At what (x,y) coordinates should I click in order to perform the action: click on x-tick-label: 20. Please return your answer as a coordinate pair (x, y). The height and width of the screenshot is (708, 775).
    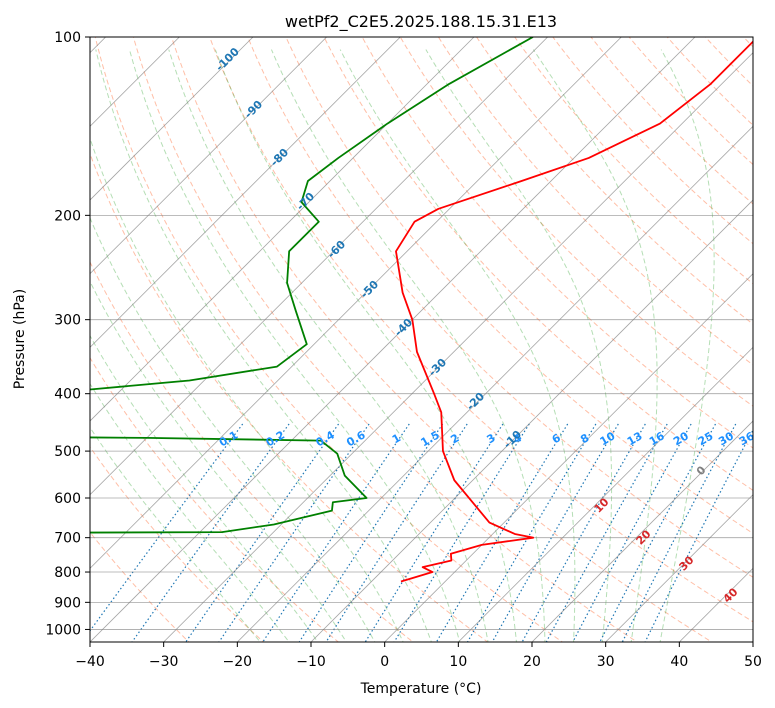
    Looking at the image, I should click on (532, 662).